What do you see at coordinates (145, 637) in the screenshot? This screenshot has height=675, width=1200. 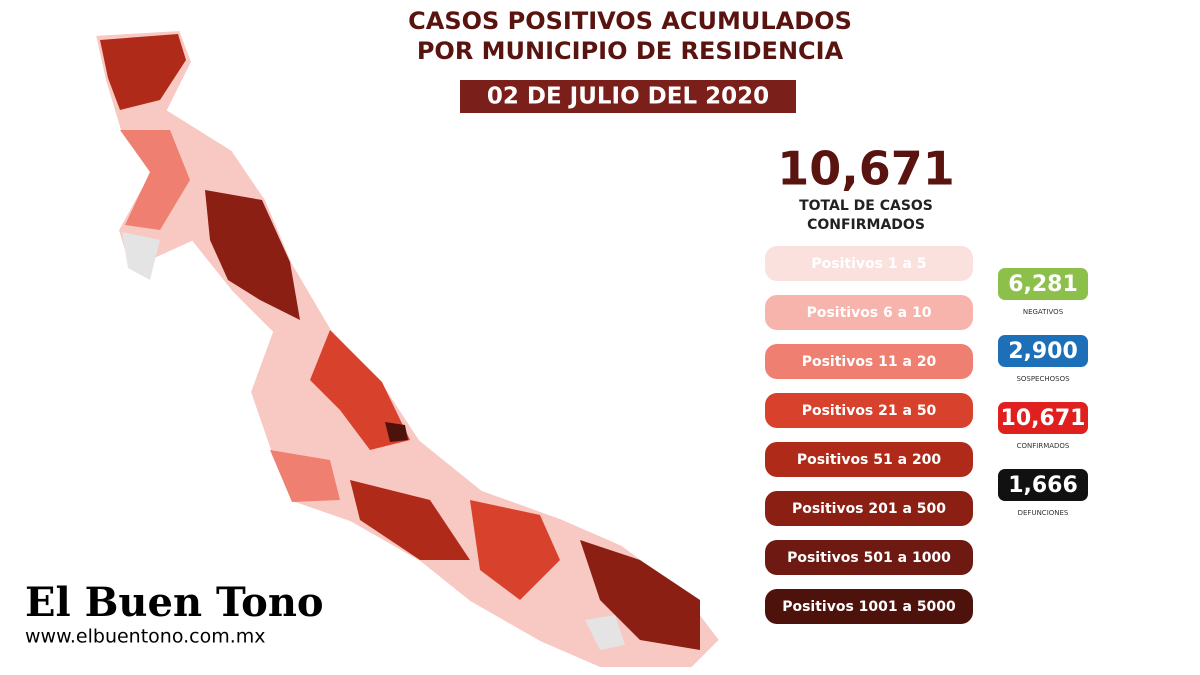 I see `brand-url: www.elbuentono.com.mx` at bounding box center [145, 637].